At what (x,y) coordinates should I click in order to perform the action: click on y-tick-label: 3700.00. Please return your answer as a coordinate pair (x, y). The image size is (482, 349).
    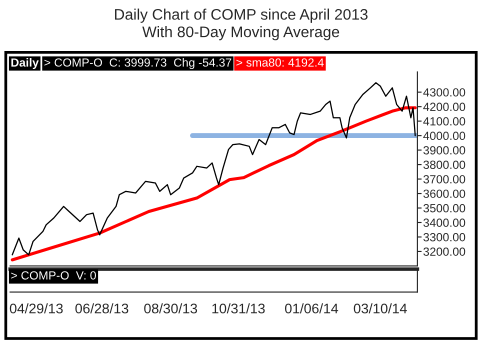
    Looking at the image, I should click on (444, 179).